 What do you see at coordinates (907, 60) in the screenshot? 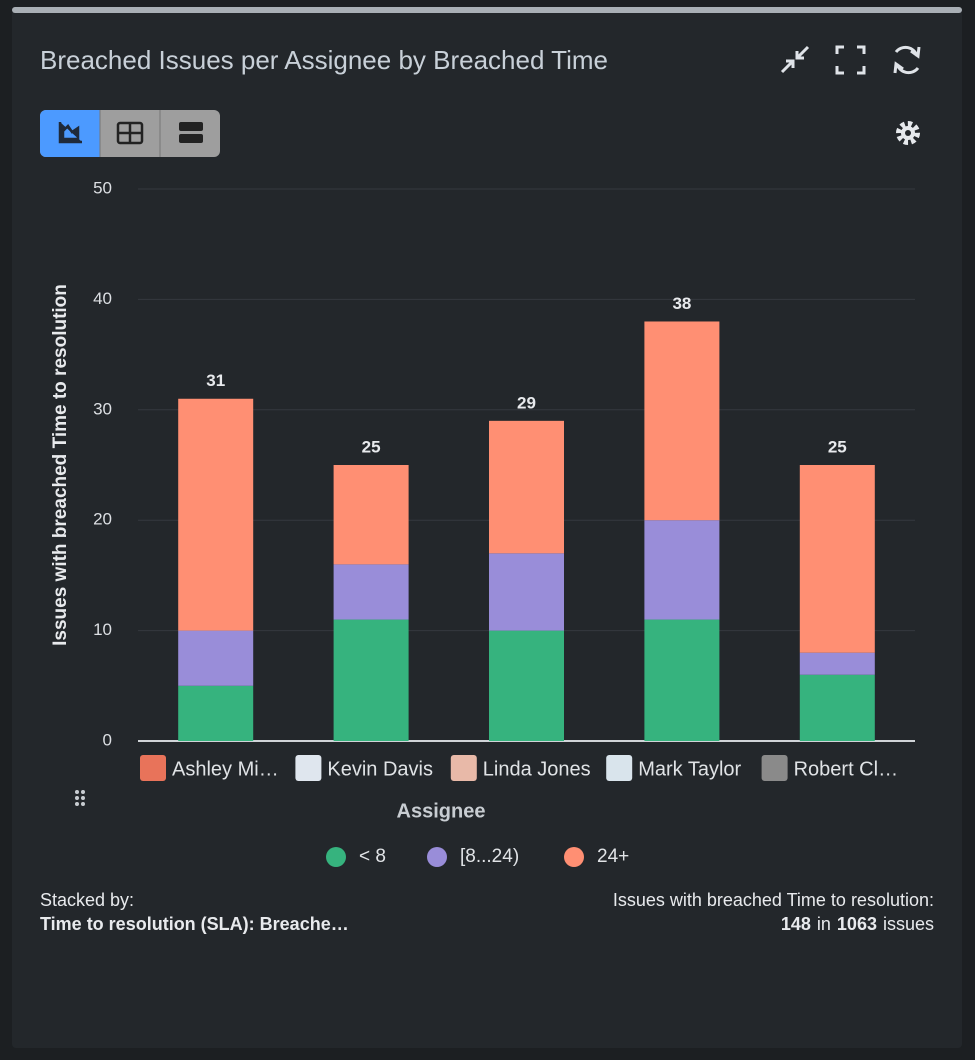
I see `refresh-icon` at bounding box center [907, 60].